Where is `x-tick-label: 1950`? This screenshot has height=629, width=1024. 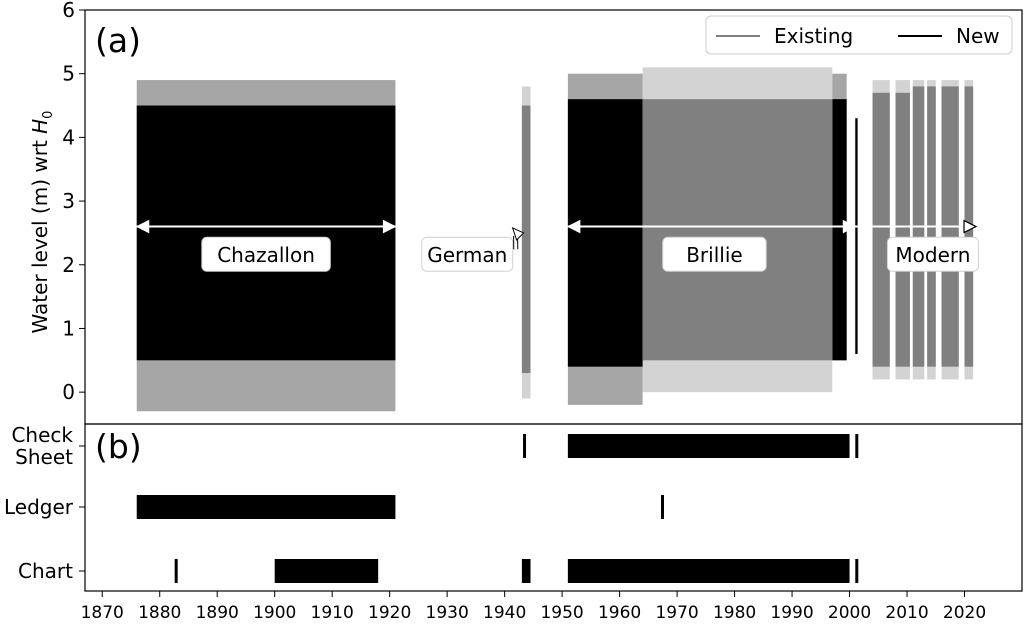 x-tick-label: 1950 is located at coordinates (561, 613).